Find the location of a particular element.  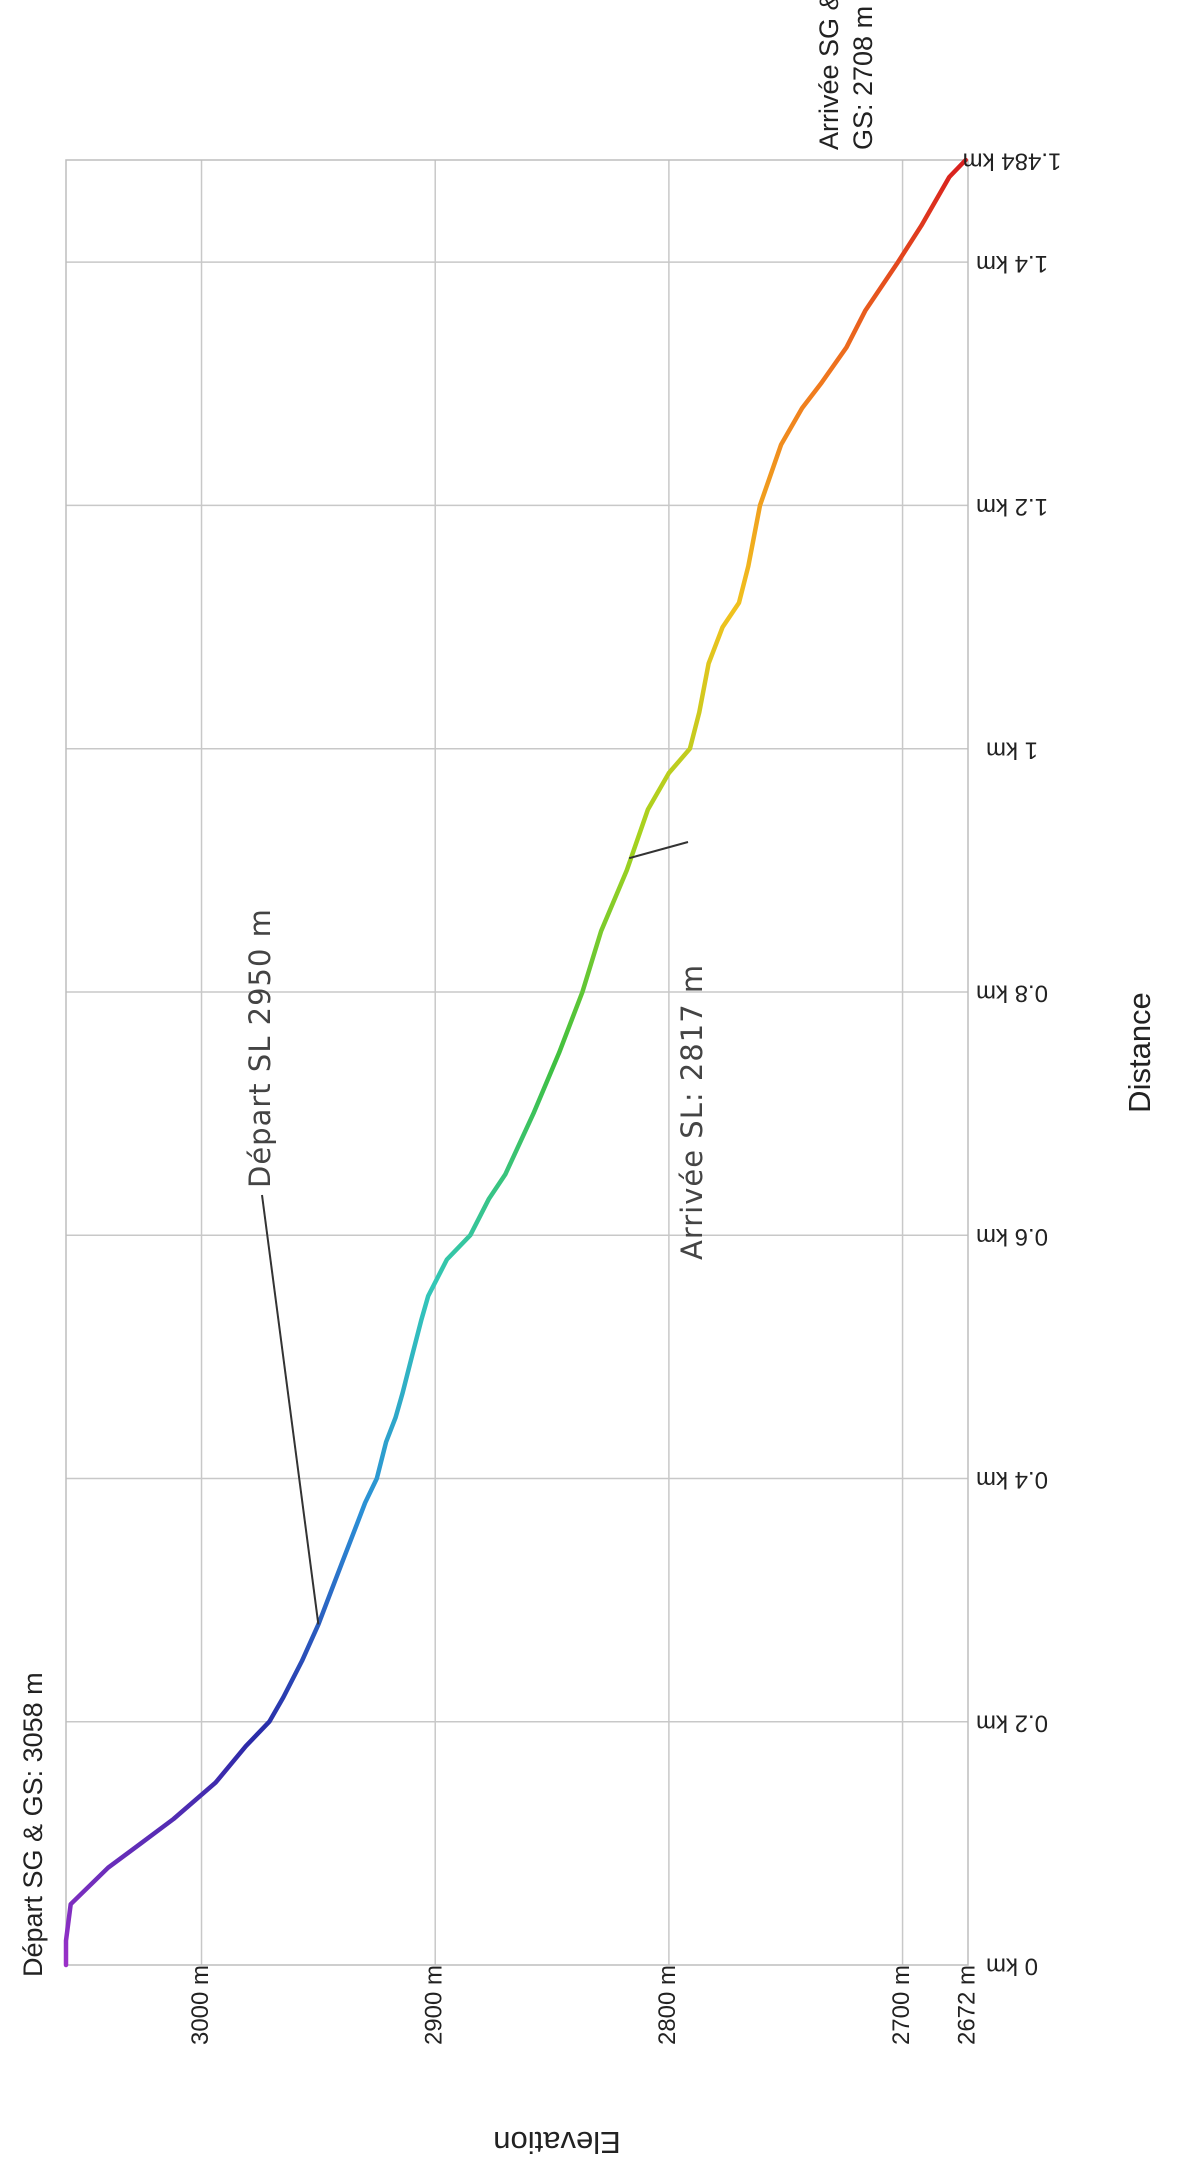

x-tick-label: 0 km is located at coordinates (1012, 1966).